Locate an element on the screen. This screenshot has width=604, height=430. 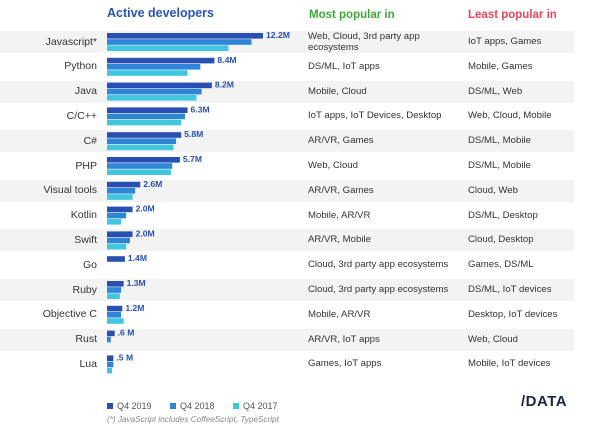
language-label: Rust is located at coordinates (86, 339).